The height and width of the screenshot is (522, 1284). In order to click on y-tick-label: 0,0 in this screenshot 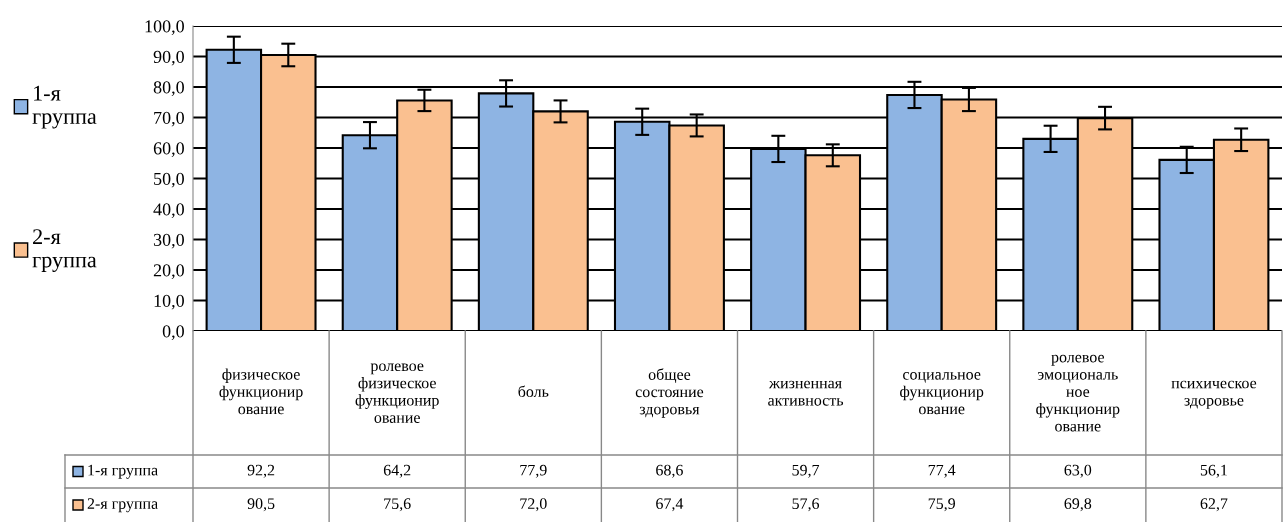, I will do `click(173, 333)`.